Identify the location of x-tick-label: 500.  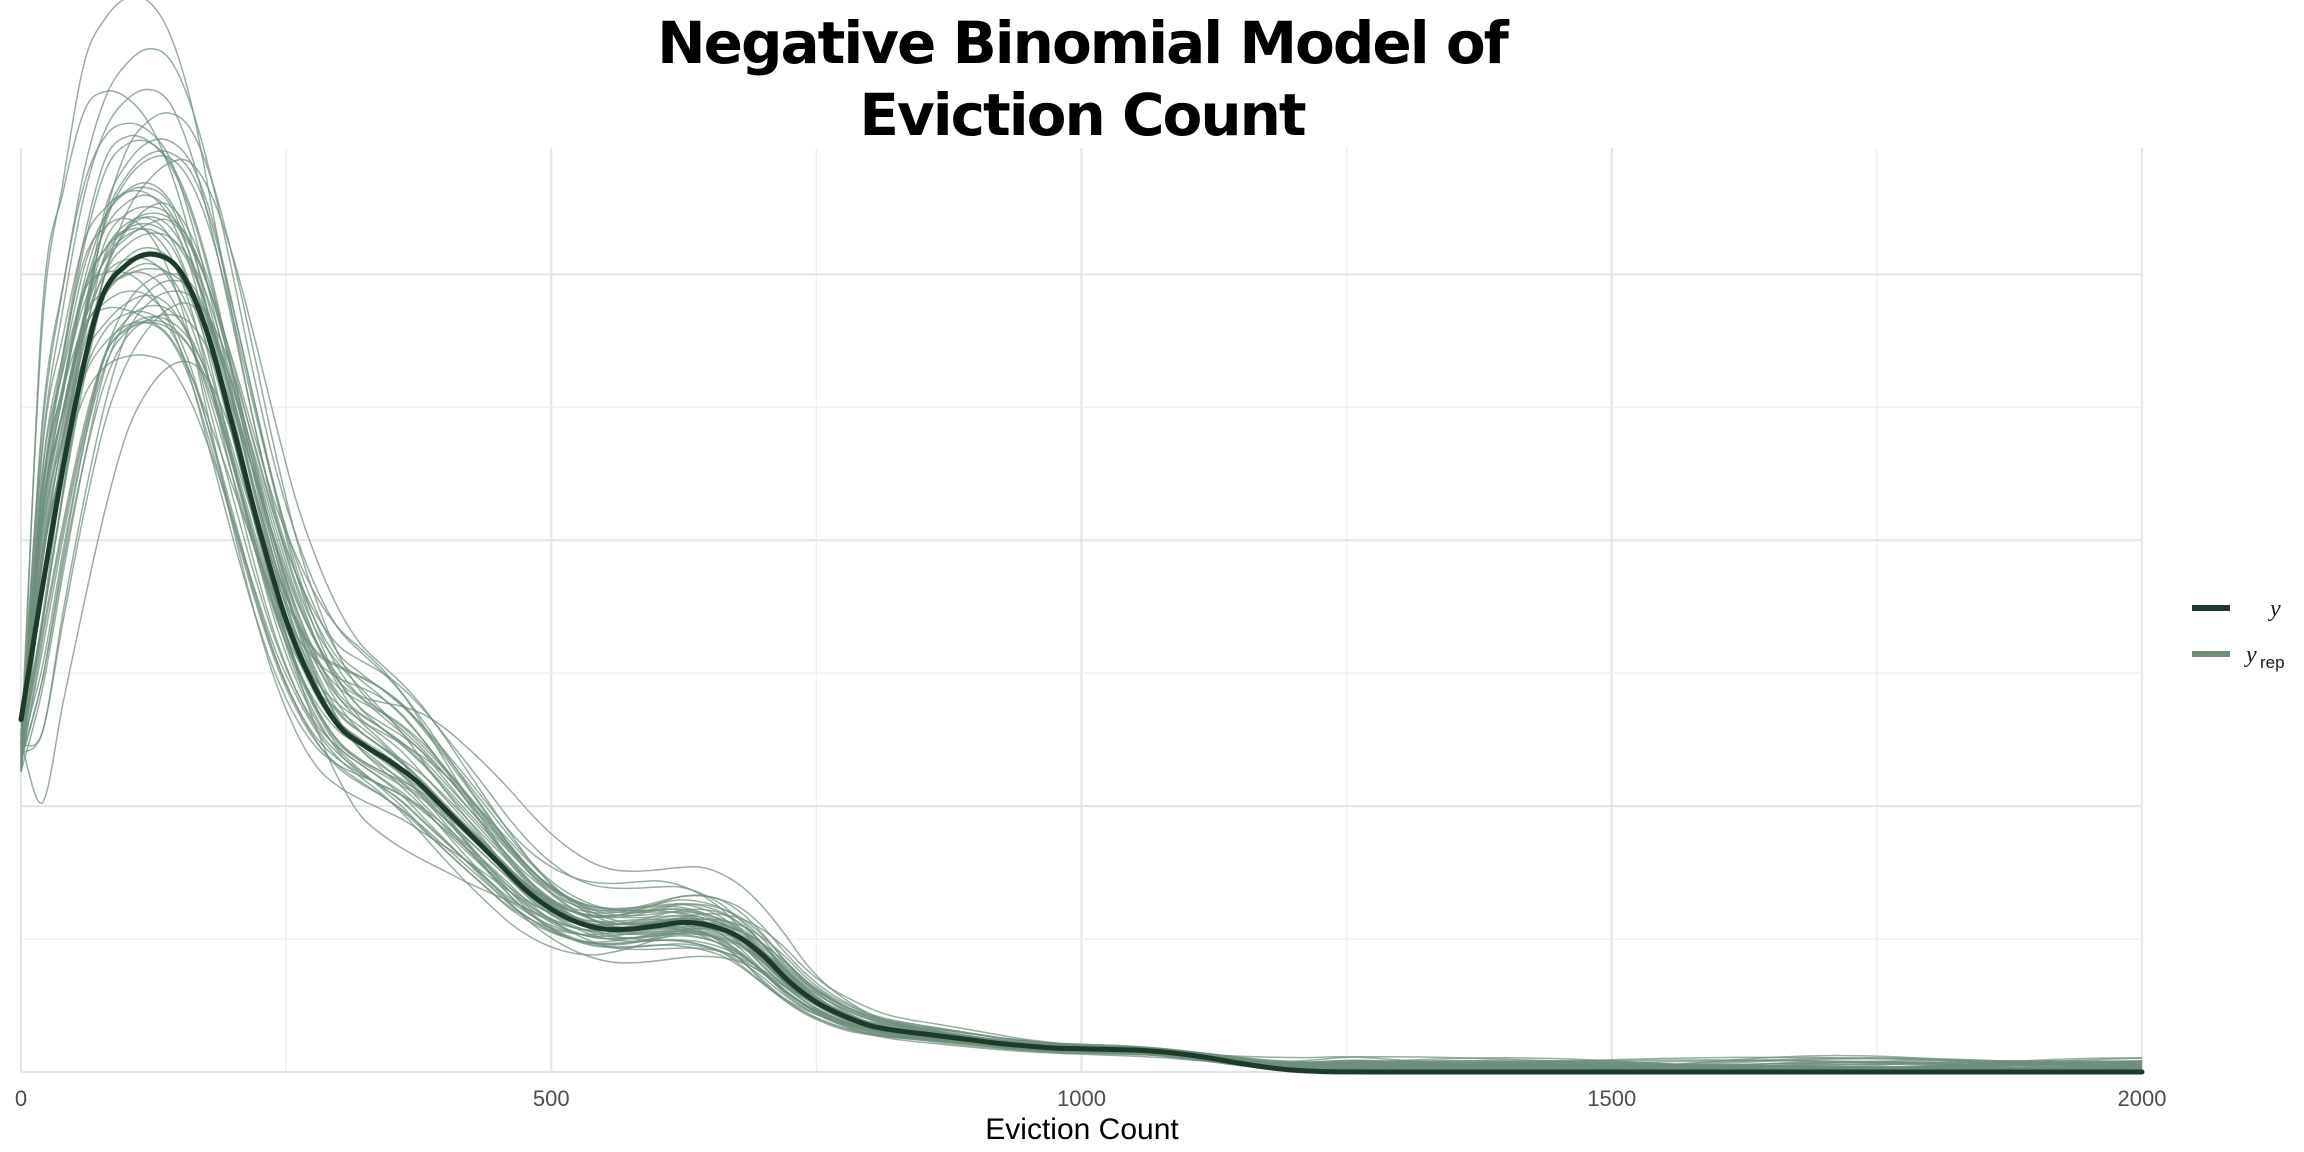
(551, 1098).